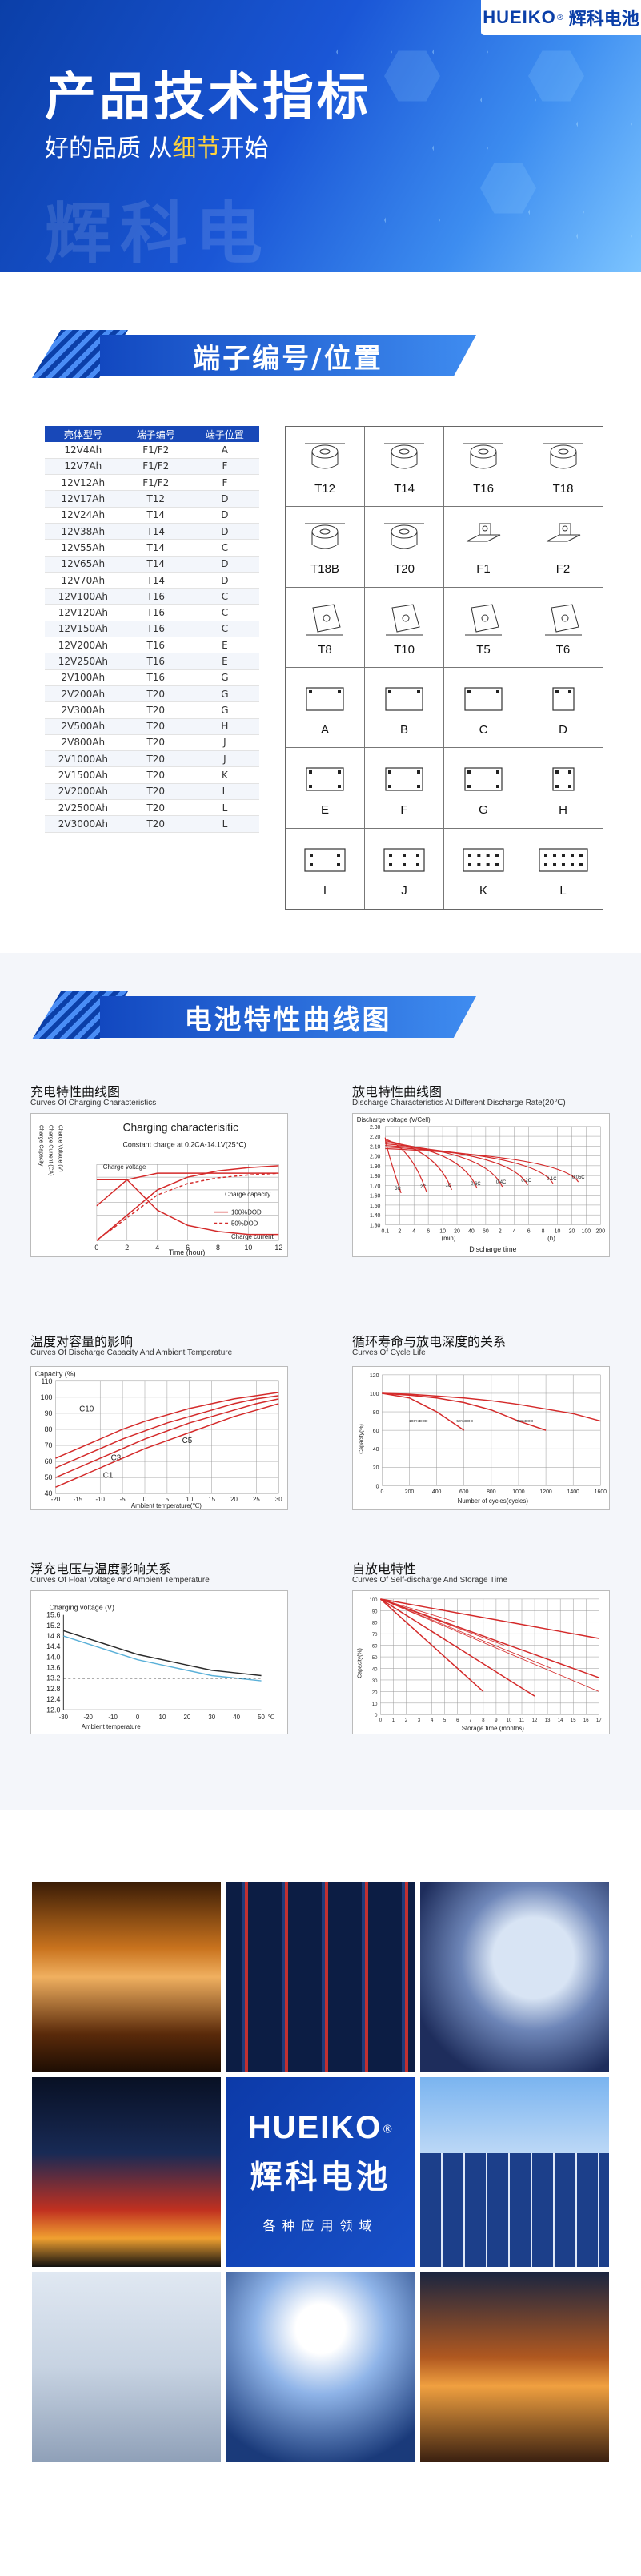 The width and height of the screenshot is (641, 2576). What do you see at coordinates (53, 1615) in the screenshot?
I see `y-tick-label: 15.6` at bounding box center [53, 1615].